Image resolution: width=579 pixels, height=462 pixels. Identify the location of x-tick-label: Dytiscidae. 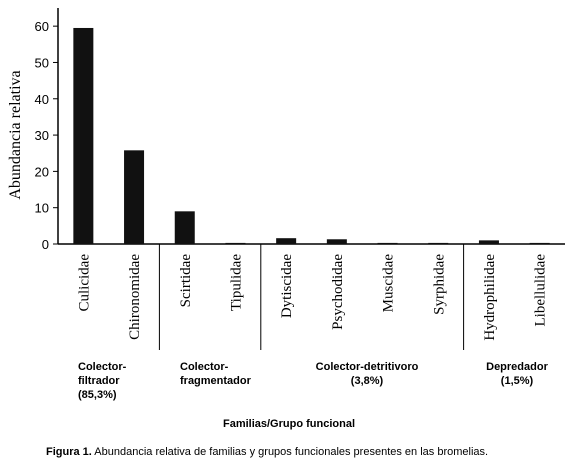
(287, 286).